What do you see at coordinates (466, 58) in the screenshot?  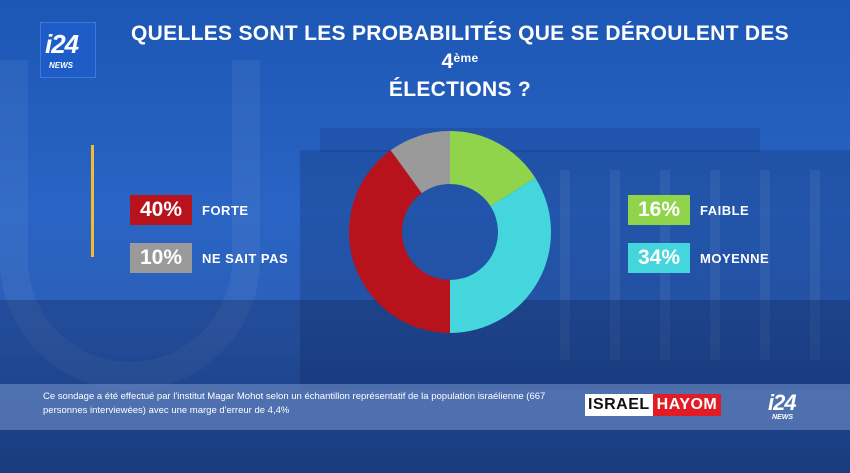 I see `title-superscript: ème` at bounding box center [466, 58].